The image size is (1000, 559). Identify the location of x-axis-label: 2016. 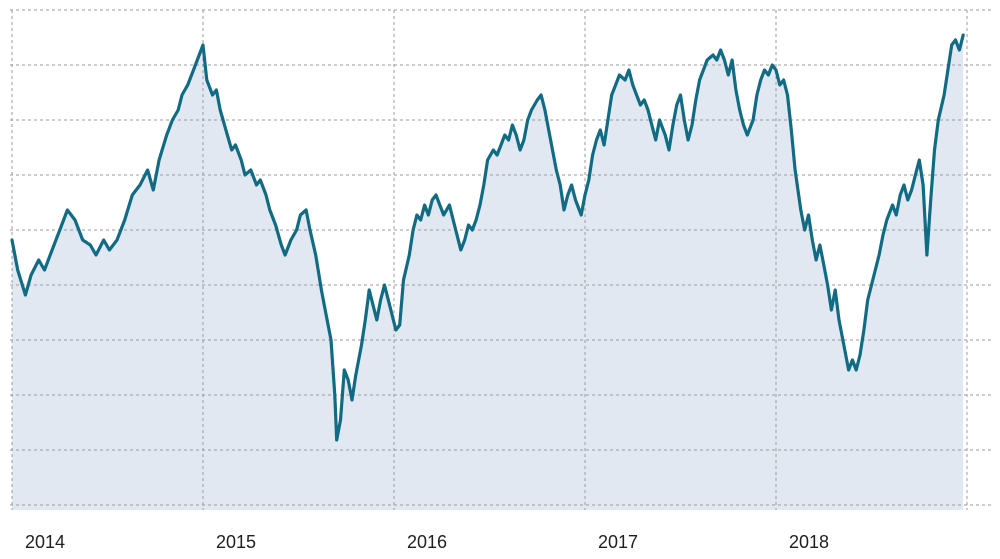
(427, 542).